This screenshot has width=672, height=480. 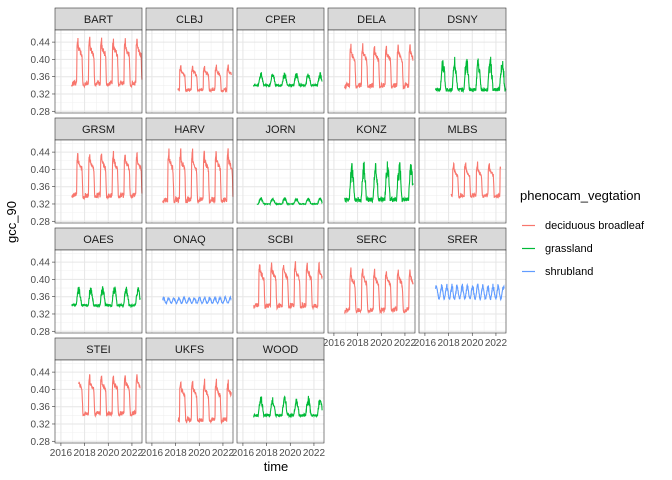 What do you see at coordinates (289, 201) in the screenshot?
I see `series-line-jorn` at bounding box center [289, 201].